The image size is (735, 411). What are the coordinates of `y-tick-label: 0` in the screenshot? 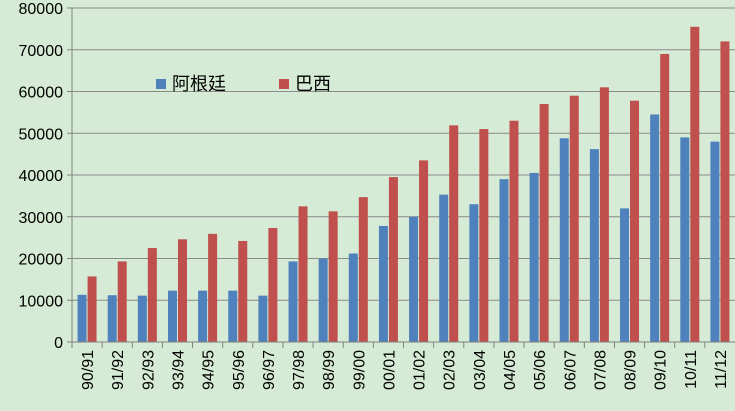 It's located at (58, 343).